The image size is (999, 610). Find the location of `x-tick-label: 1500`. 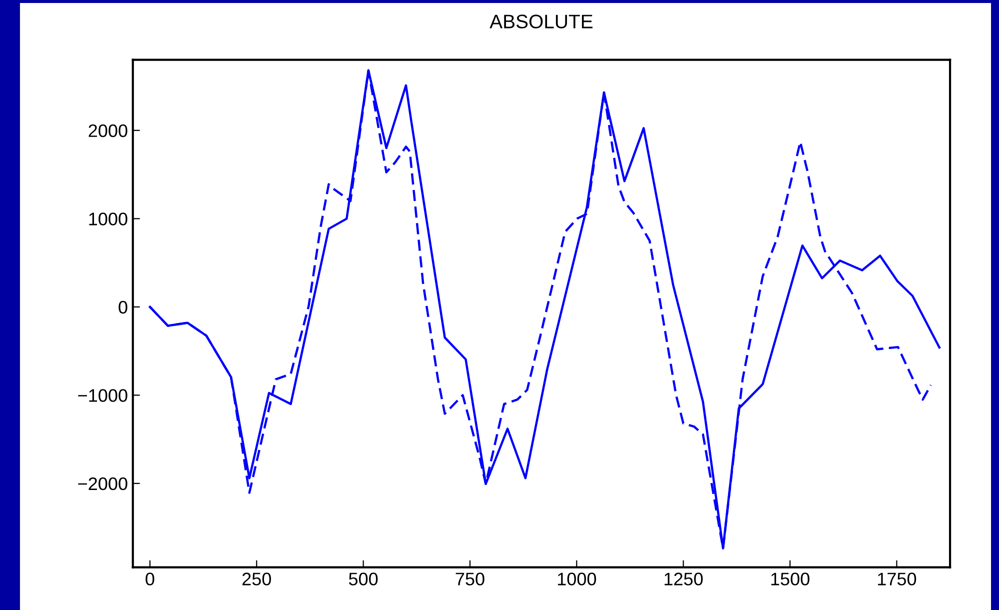

x-tick-label: 1500 is located at coordinates (790, 579).